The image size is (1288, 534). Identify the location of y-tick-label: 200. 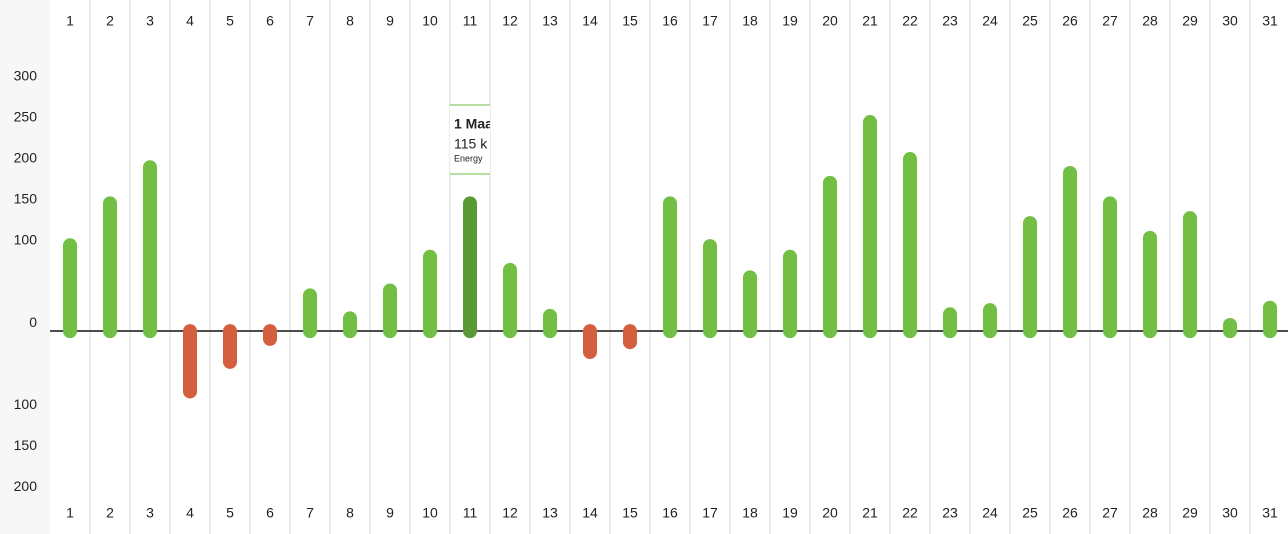
(26, 158).